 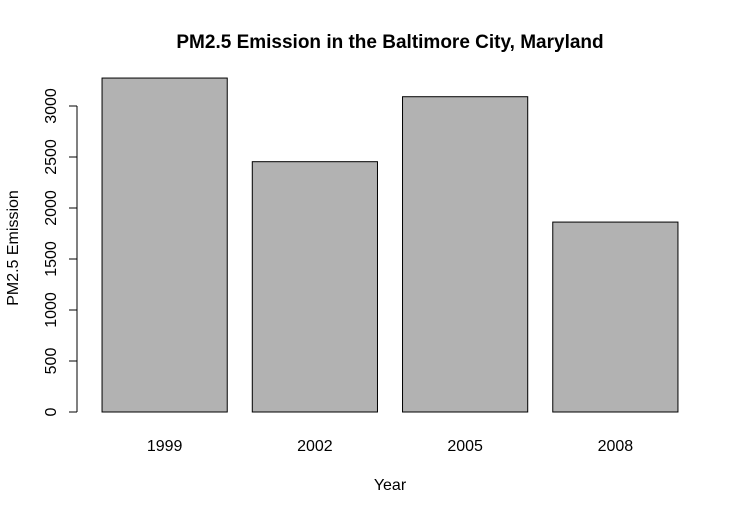 What do you see at coordinates (165, 446) in the screenshot?
I see `x-tick-label: 1999` at bounding box center [165, 446].